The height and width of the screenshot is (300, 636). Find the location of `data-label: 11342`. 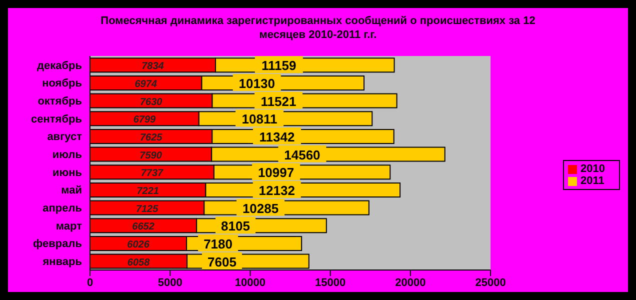

data-label: 11342 is located at coordinates (277, 136).